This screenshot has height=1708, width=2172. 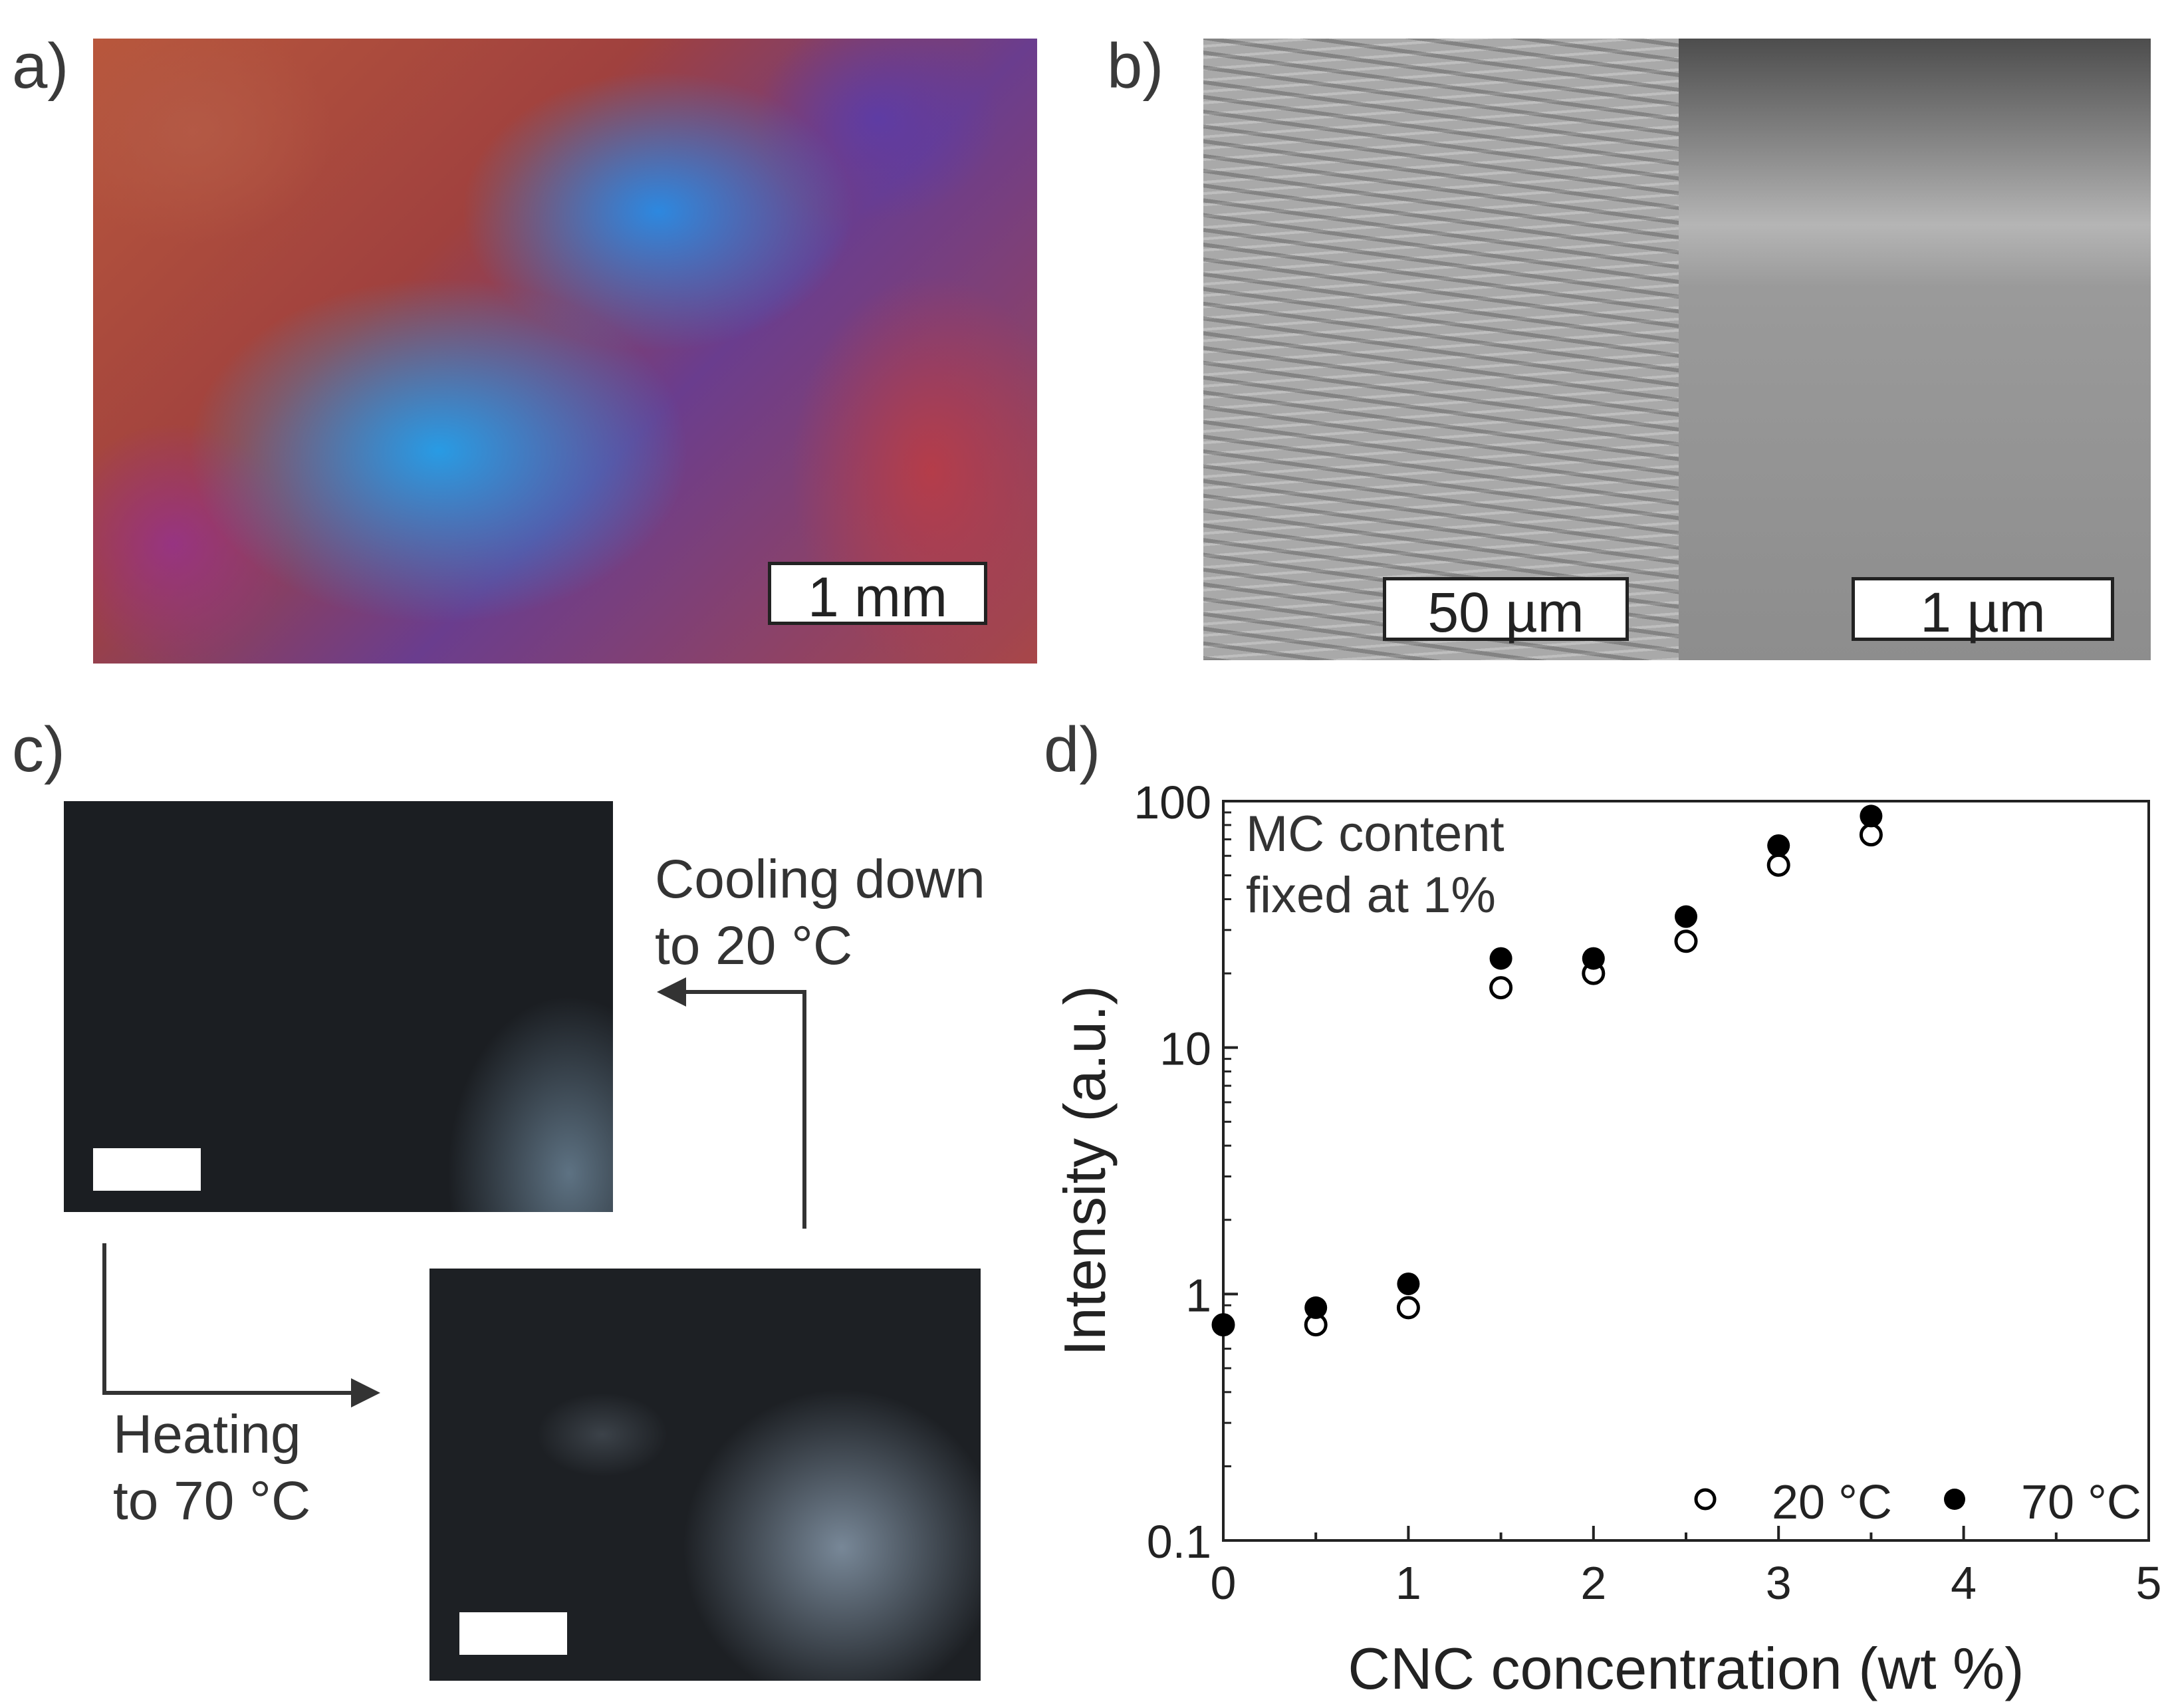 What do you see at coordinates (365, 1392) in the screenshot?
I see `heating-arrow-head` at bounding box center [365, 1392].